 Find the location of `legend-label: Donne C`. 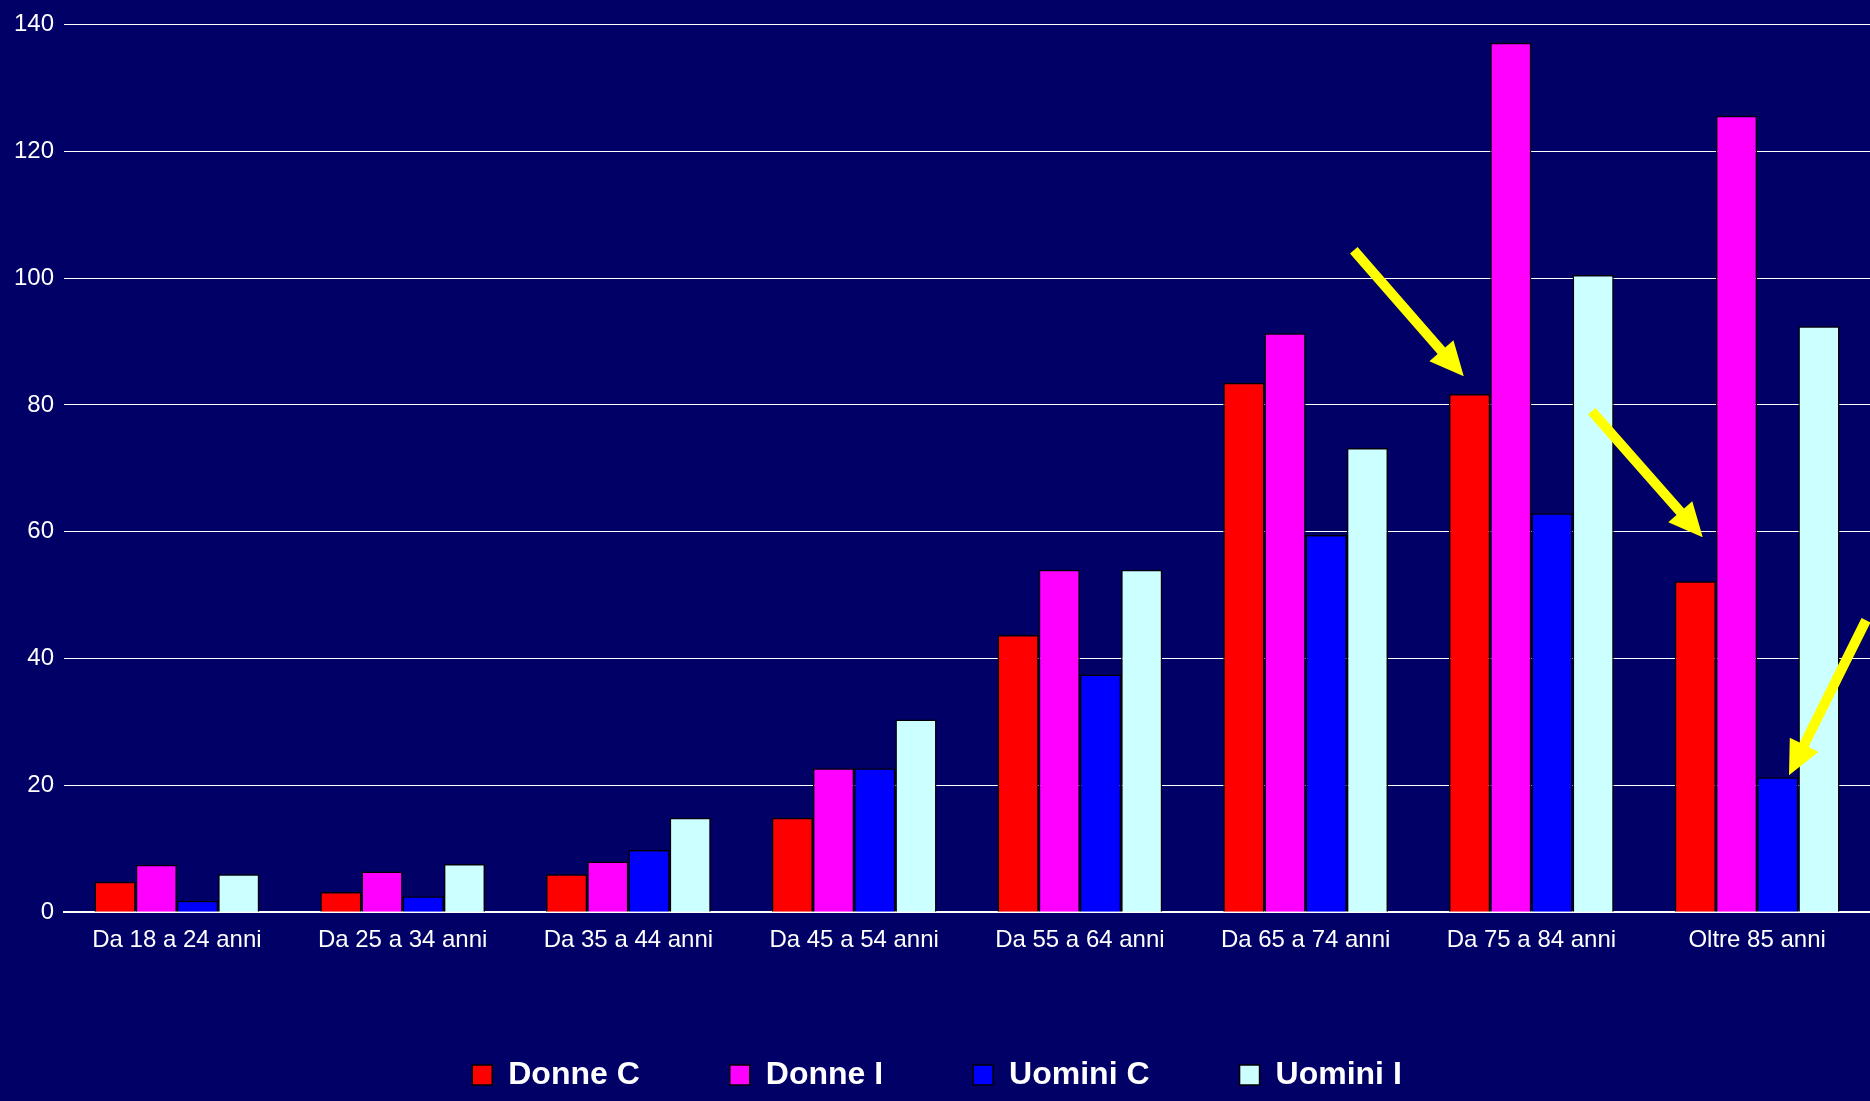

legend-label: Donne C is located at coordinates (574, 1072).